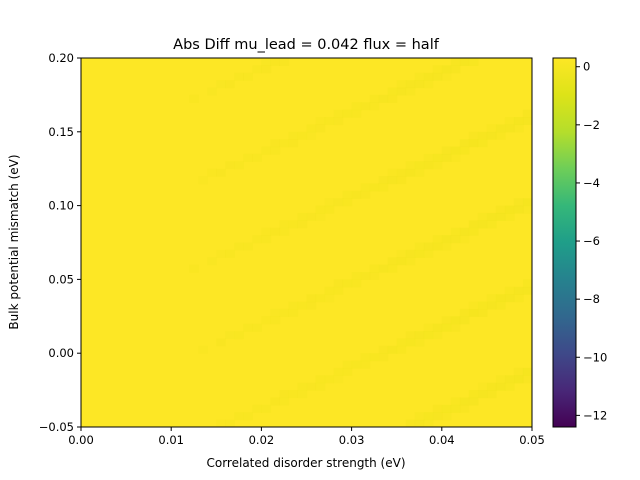  What do you see at coordinates (595, 357) in the screenshot?
I see `colorbar-tick-label: −10` at bounding box center [595, 357].